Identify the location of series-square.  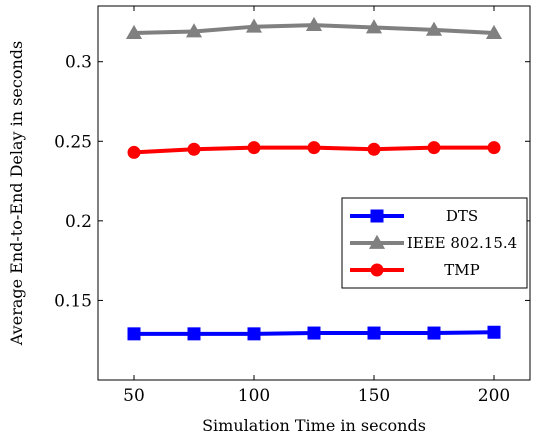
(314, 333).